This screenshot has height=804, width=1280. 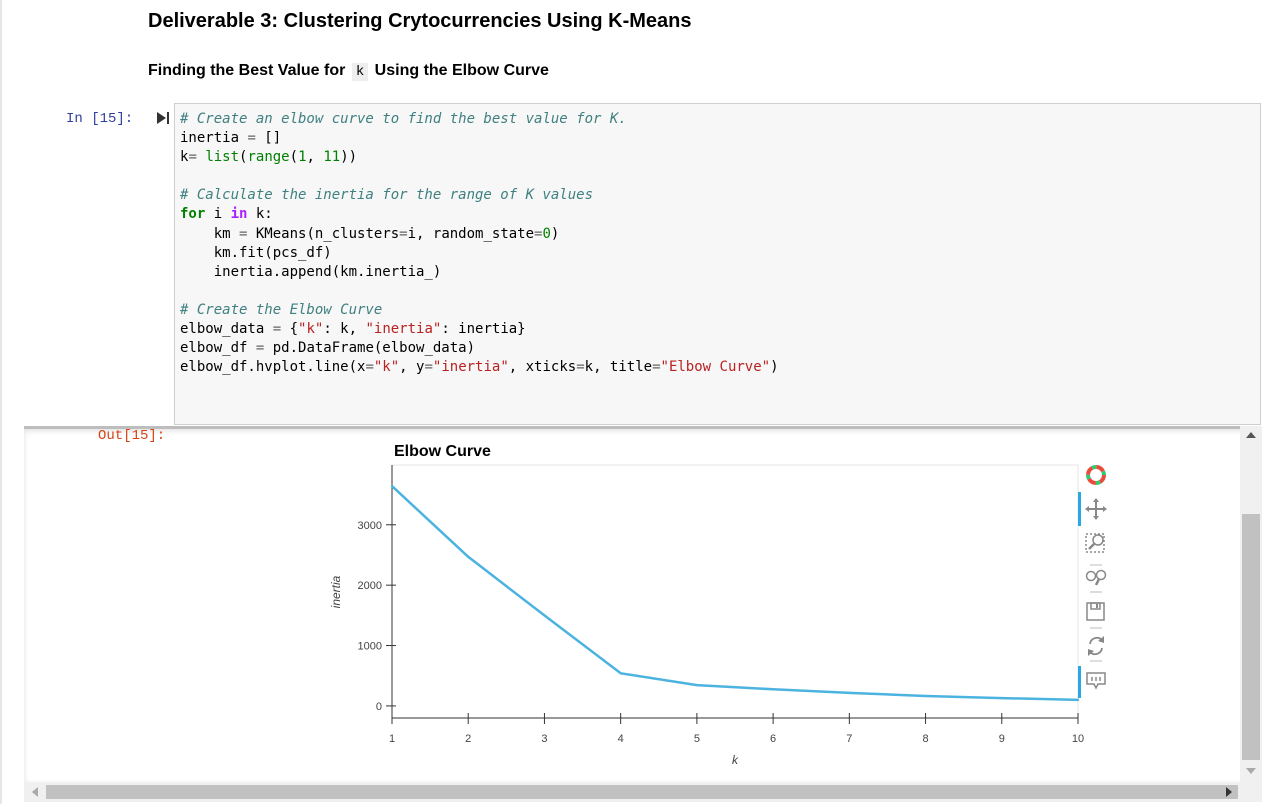 I want to click on subheading-text-after: Using the Elbow Curve, so click(x=461, y=70).